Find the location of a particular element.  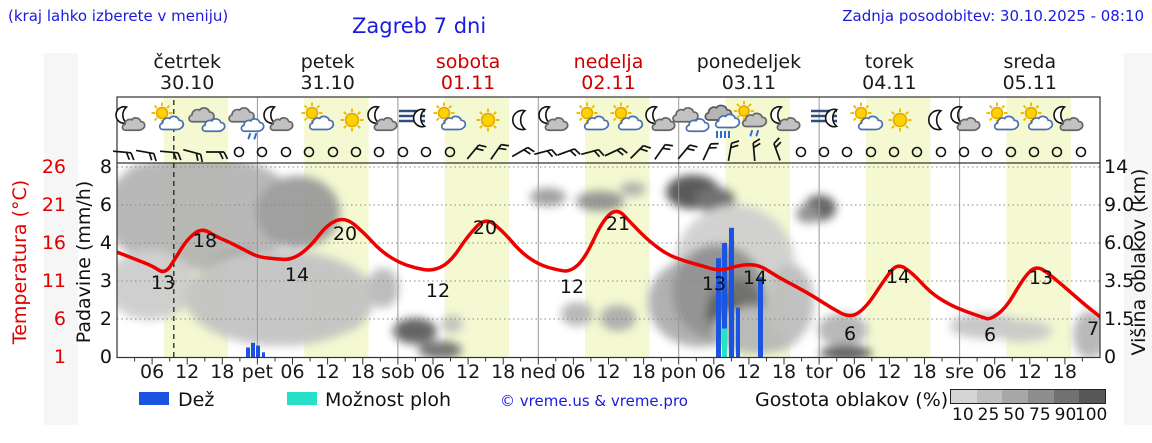

day-name: nedelja is located at coordinates (608, 62).